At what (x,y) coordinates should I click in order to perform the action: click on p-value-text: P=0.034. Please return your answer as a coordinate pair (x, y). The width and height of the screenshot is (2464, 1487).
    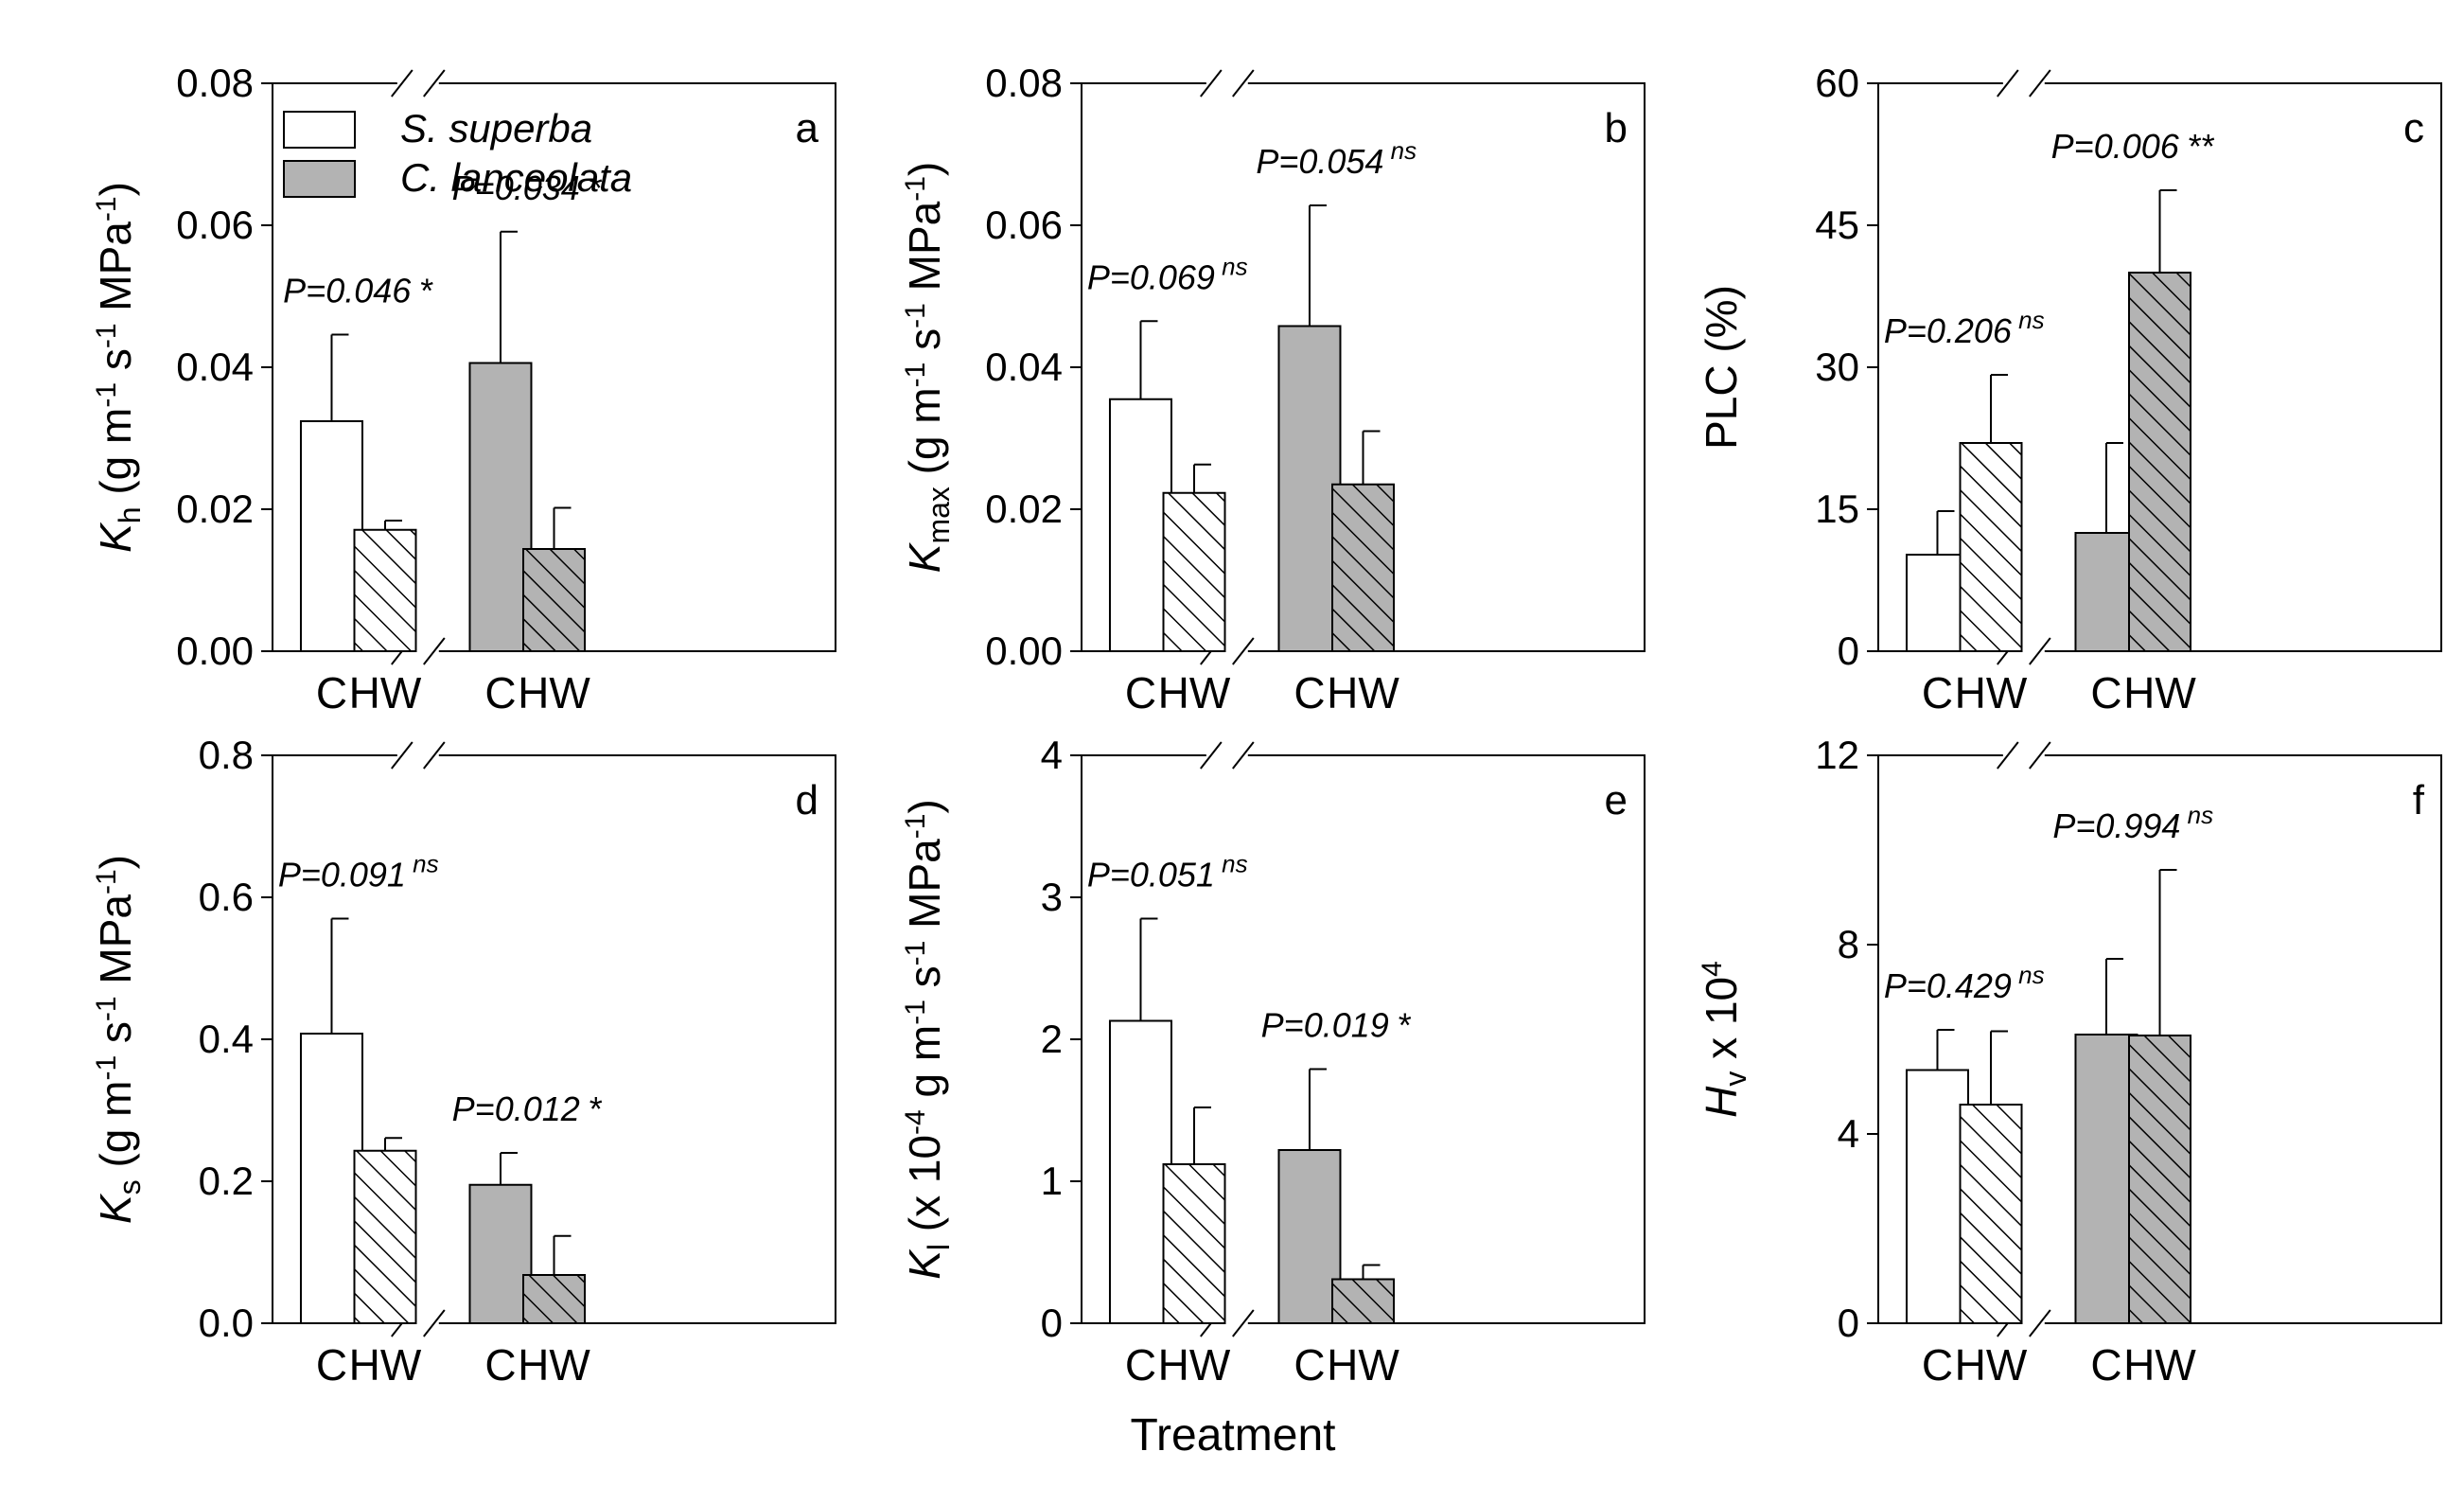
    Looking at the image, I should click on (516, 187).